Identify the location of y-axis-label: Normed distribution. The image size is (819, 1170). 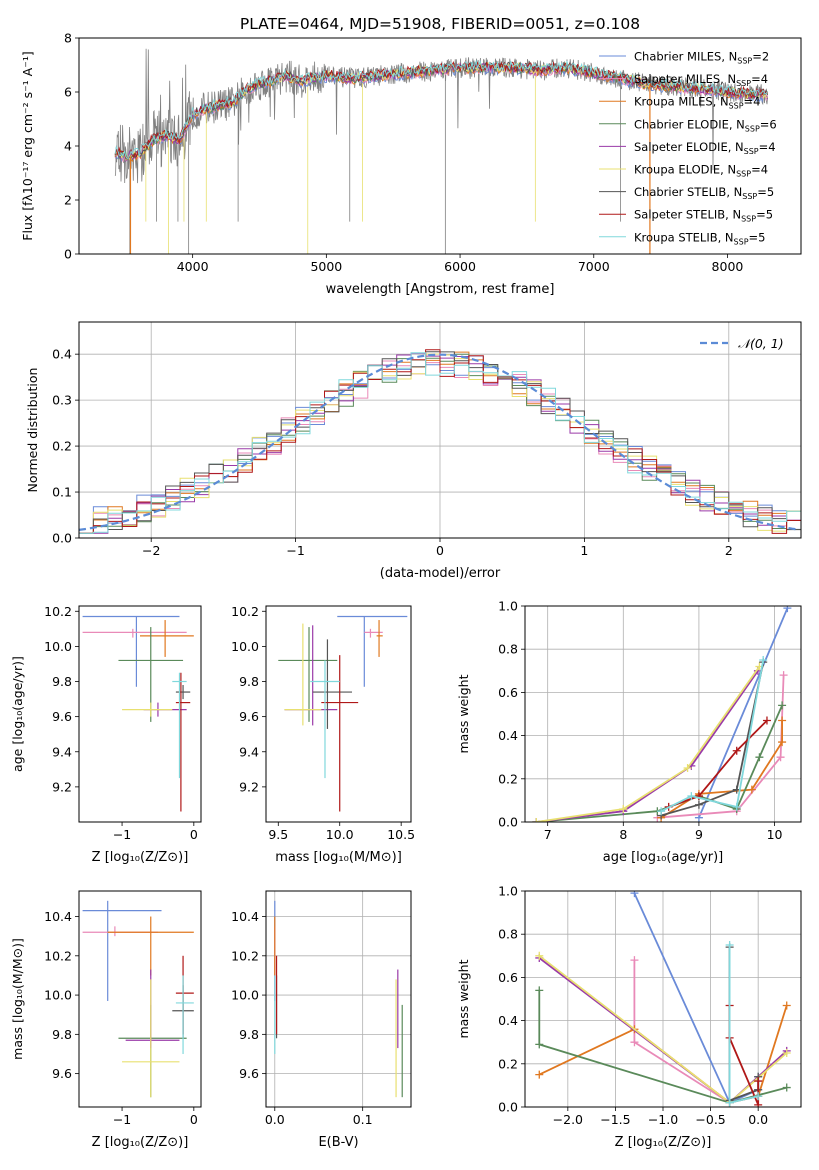
(32, 430).